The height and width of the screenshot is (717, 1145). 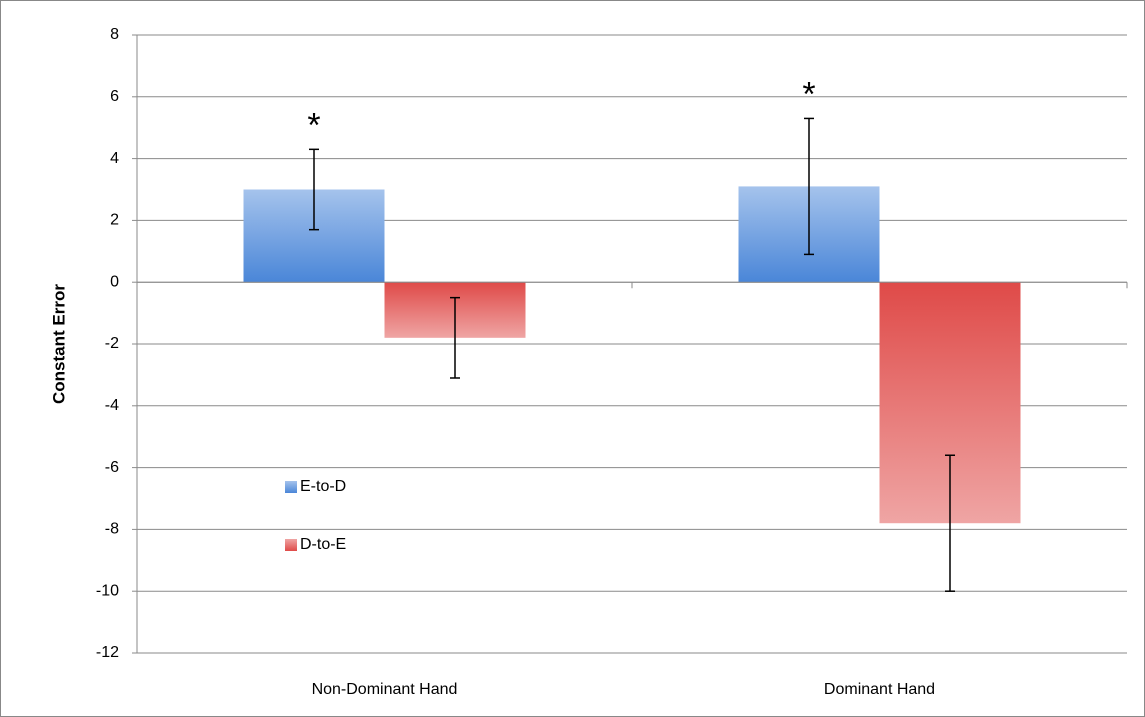 What do you see at coordinates (114, 96) in the screenshot?
I see `y-tick-label: 6` at bounding box center [114, 96].